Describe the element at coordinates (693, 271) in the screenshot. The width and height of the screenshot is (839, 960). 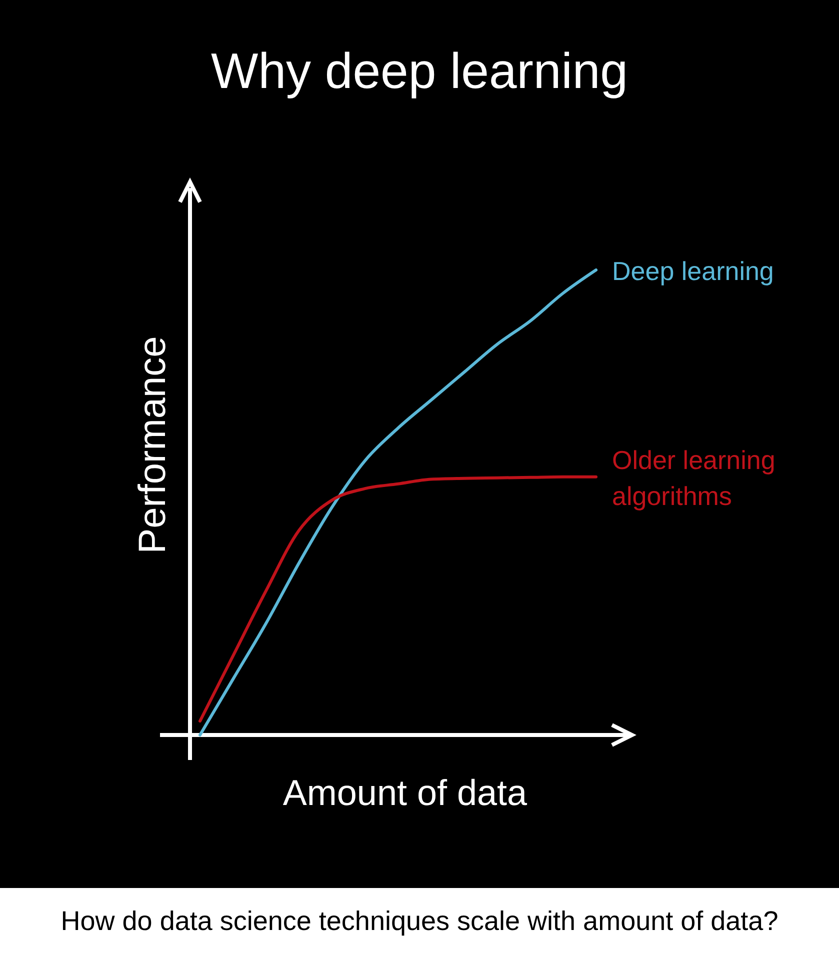
I see `series-label: Deep learning` at that location.